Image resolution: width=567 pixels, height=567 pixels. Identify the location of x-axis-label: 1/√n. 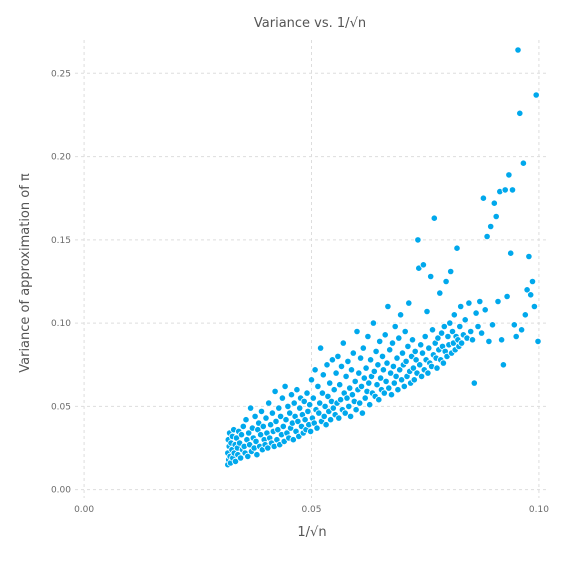
(311, 532).